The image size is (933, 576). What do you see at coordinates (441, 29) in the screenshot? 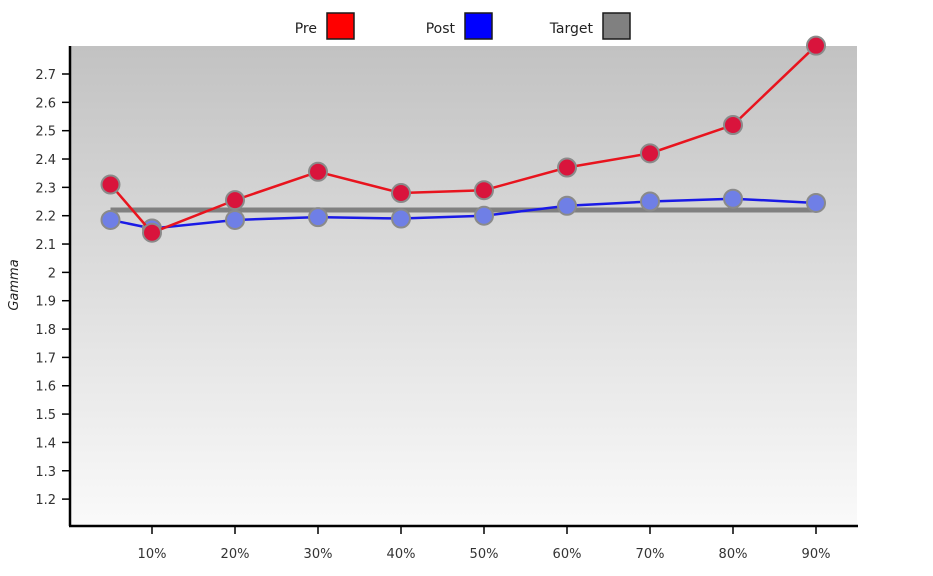
I see `legend-label-post: Post` at bounding box center [441, 29].